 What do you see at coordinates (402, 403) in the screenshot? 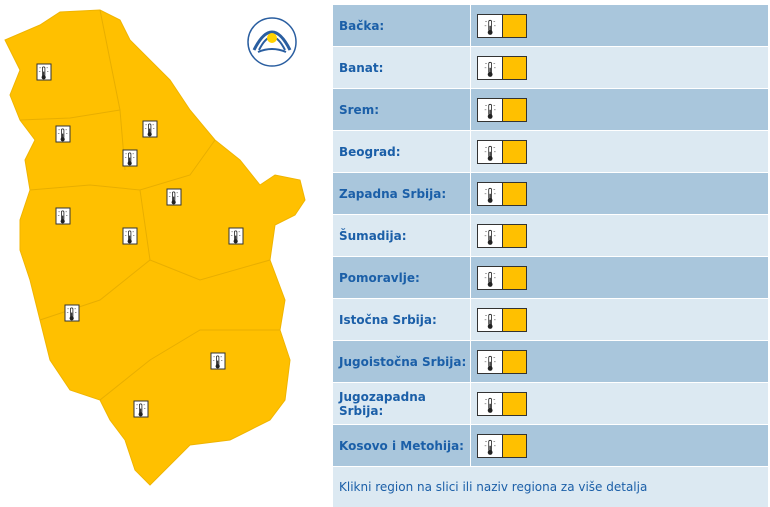
I see `region-name: Jugozapadna Srbija:` at bounding box center [402, 403].